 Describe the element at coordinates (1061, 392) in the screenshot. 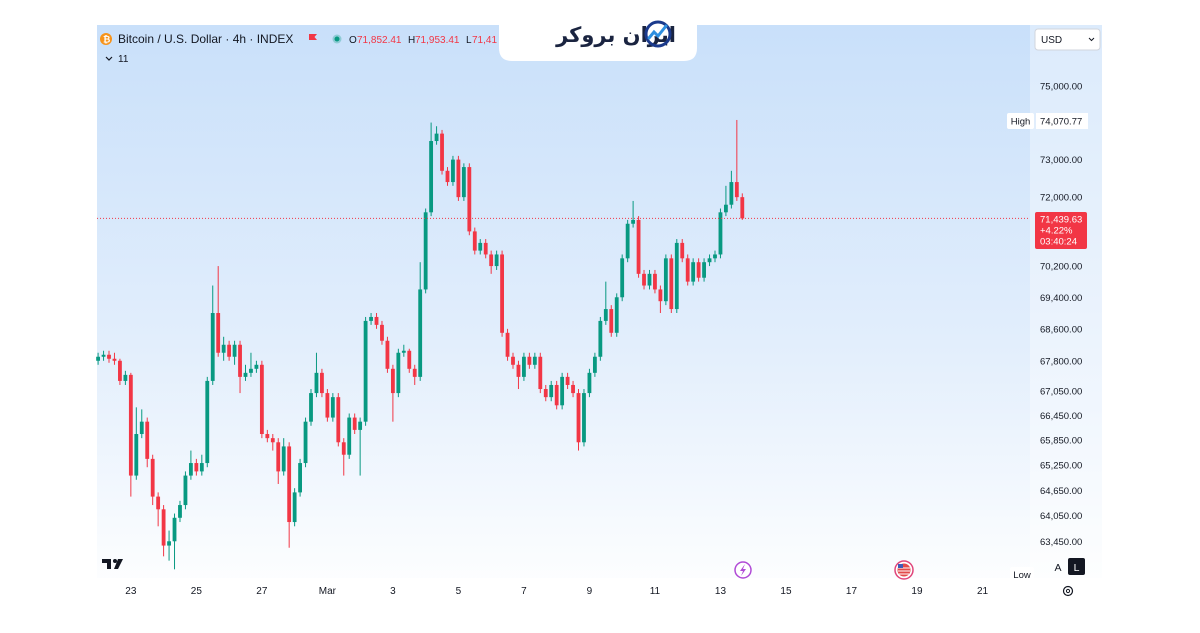

I see `y-tick-label: 67,050.00` at that location.